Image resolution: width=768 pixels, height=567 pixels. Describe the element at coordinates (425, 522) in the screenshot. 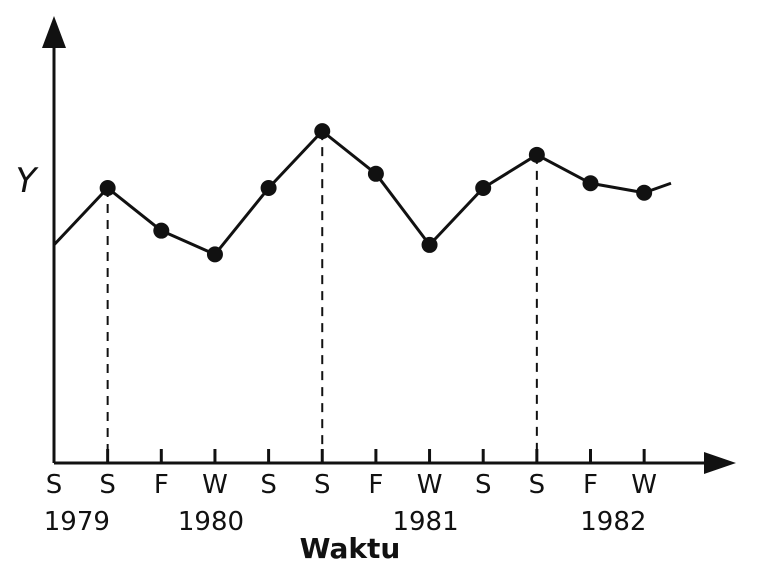

I see `year-label: 1981` at that location.